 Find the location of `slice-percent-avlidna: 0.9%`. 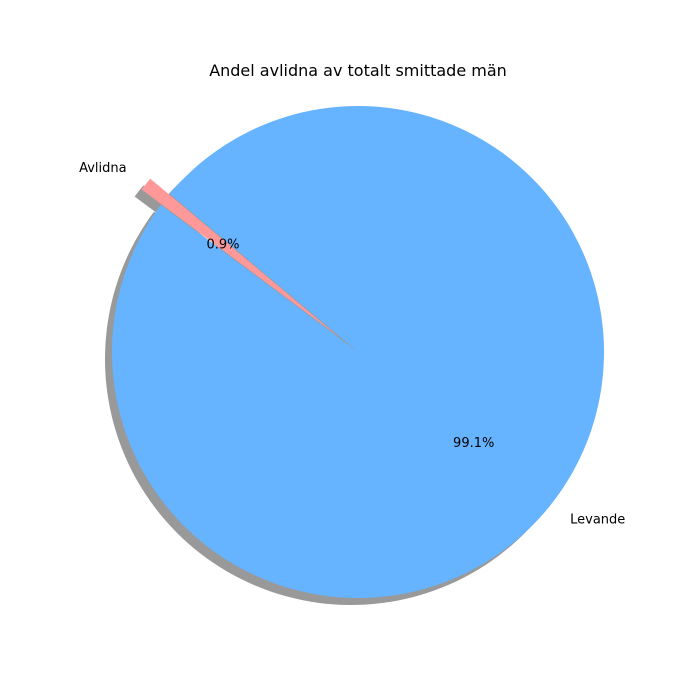

slice-percent-avlidna: 0.9% is located at coordinates (222, 245).